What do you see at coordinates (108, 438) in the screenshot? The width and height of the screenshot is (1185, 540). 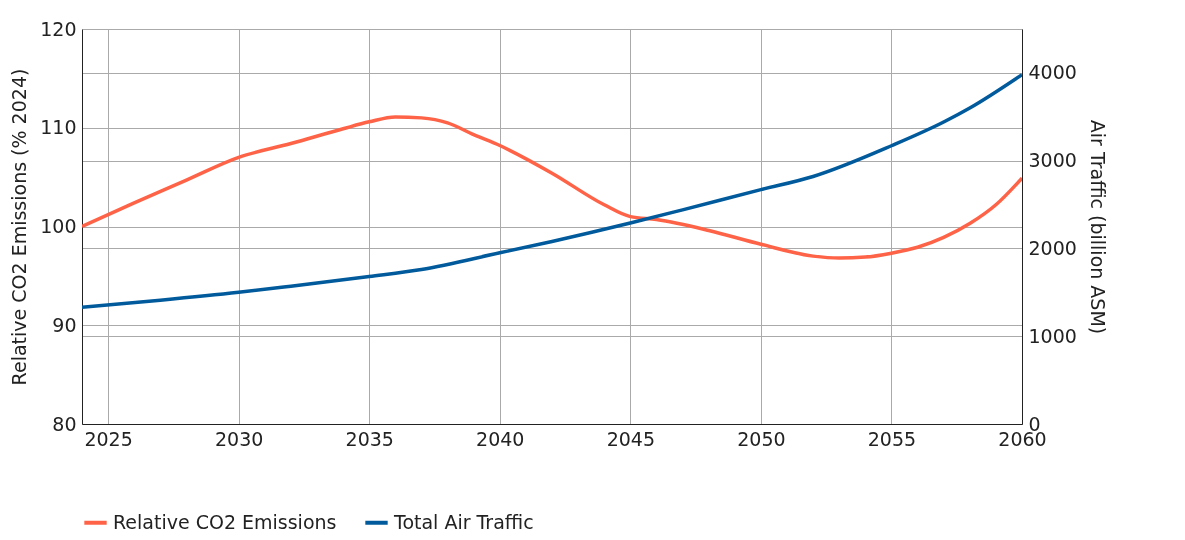 I see `x-tick-label: 2025` at bounding box center [108, 438].